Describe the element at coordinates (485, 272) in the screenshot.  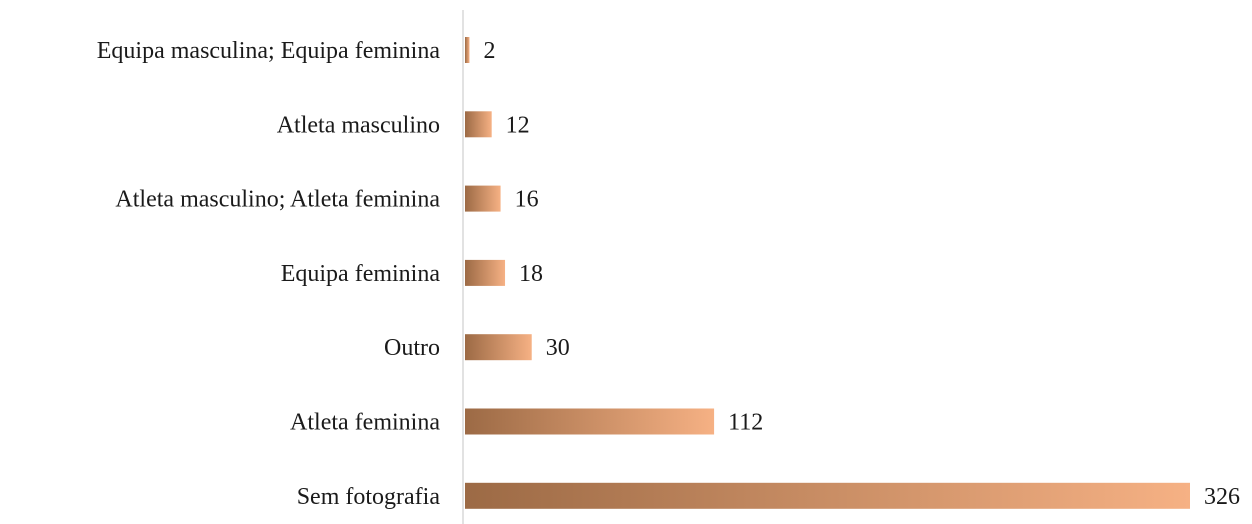
I see `bar-equipa-feminina` at that location.